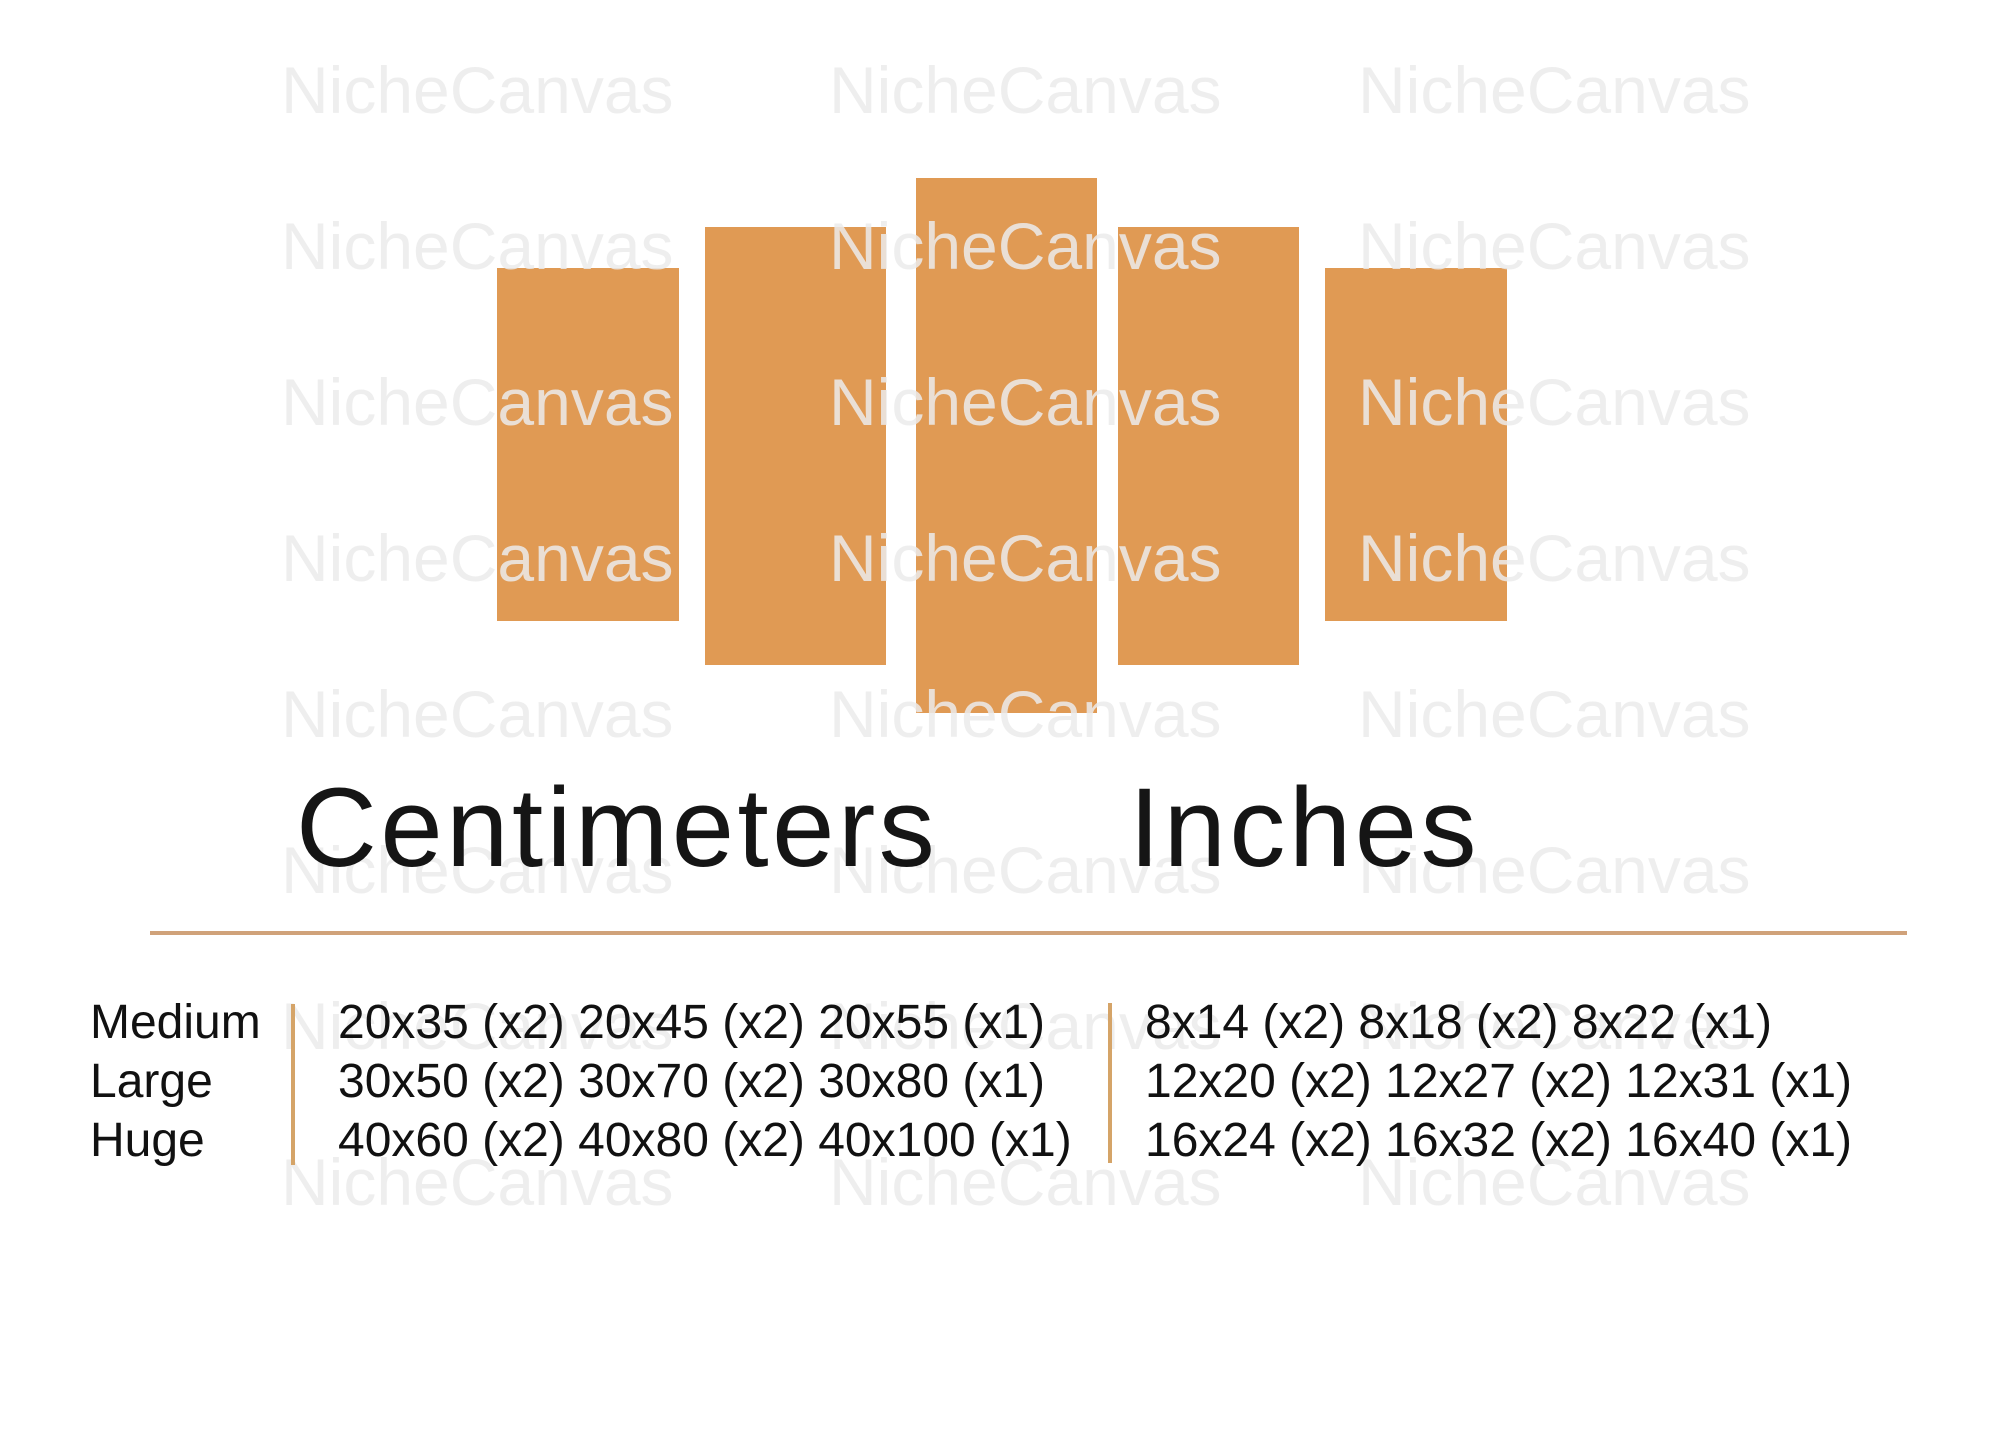  Describe the element at coordinates (1304, 827) in the screenshot. I see `inches-heading: Inches` at that location.